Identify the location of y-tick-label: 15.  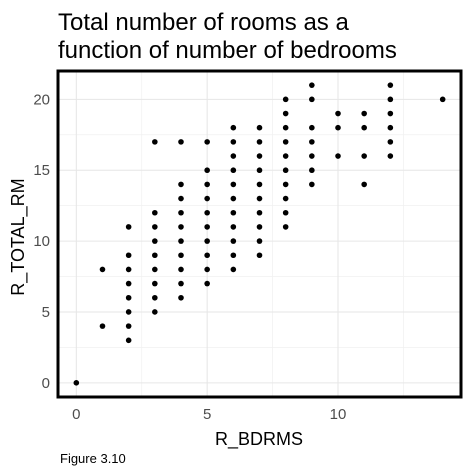
(41, 170).